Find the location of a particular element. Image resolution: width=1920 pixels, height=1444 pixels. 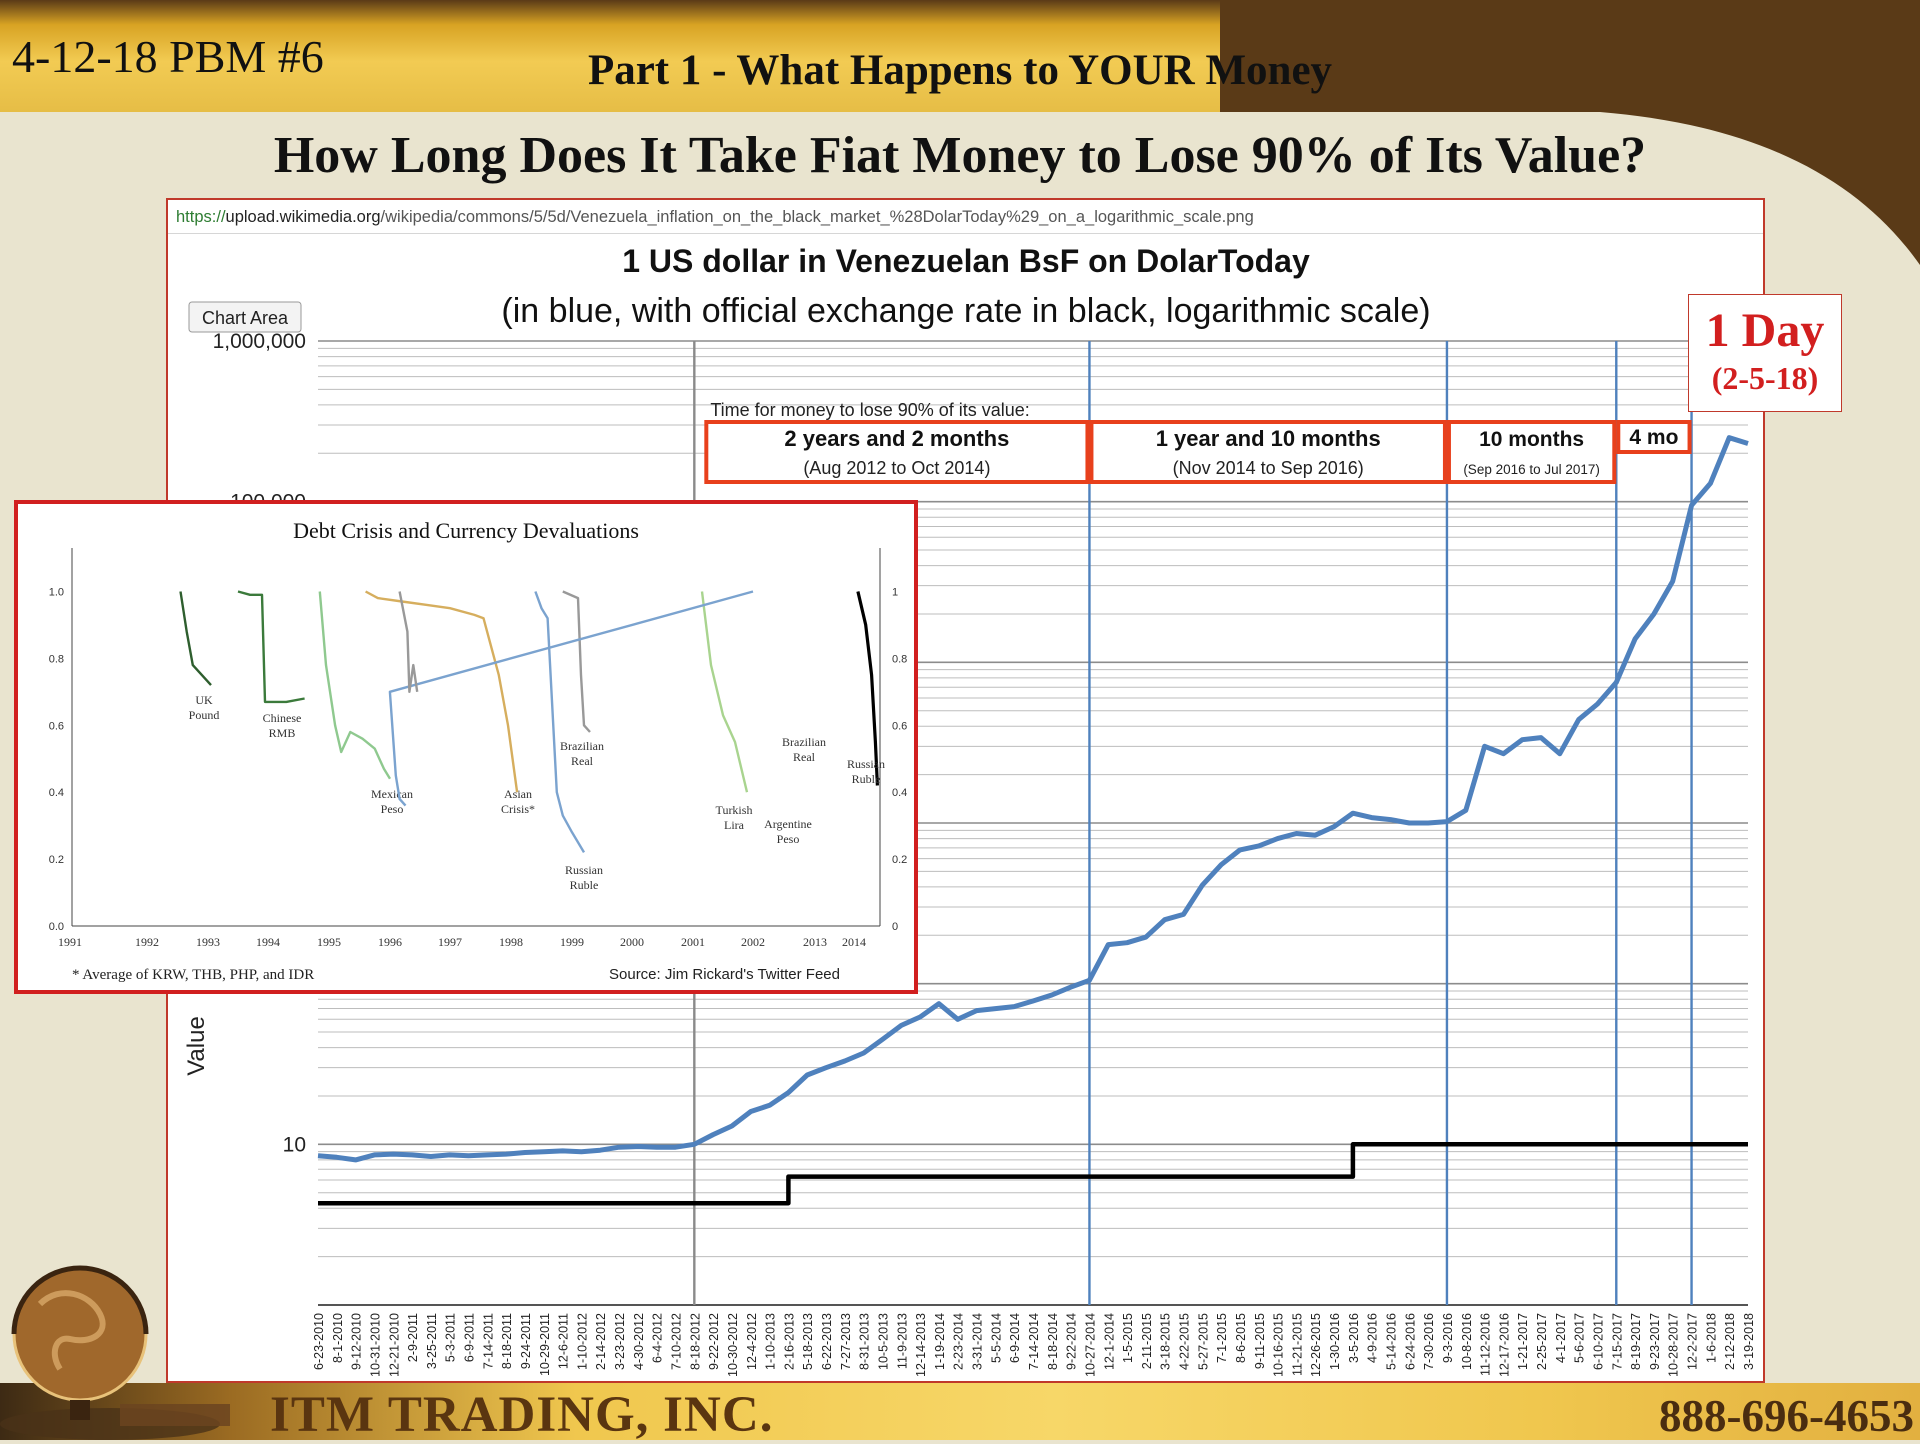

chart-area-button-label: Chart Area is located at coordinates (245, 318).